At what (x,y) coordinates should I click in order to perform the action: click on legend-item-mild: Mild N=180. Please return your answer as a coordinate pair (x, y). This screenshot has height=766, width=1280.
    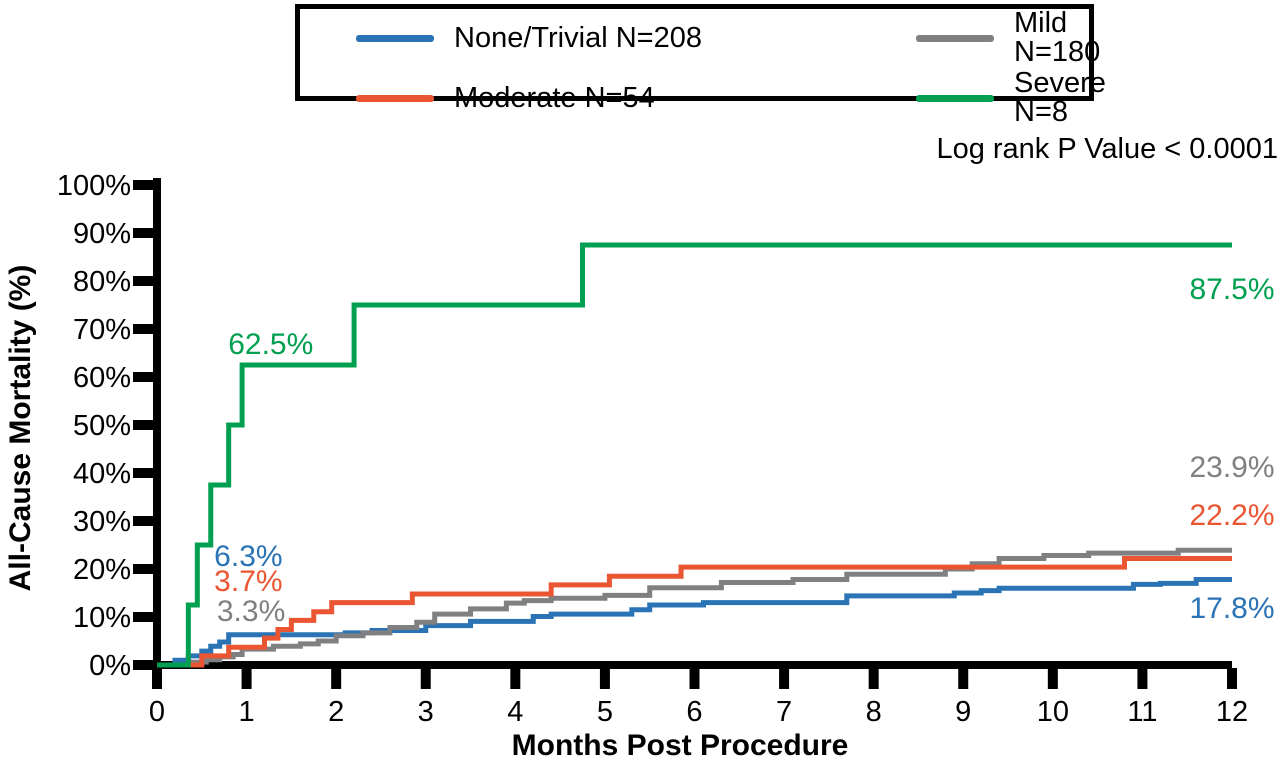
    Looking at the image, I should click on (1011, 38).